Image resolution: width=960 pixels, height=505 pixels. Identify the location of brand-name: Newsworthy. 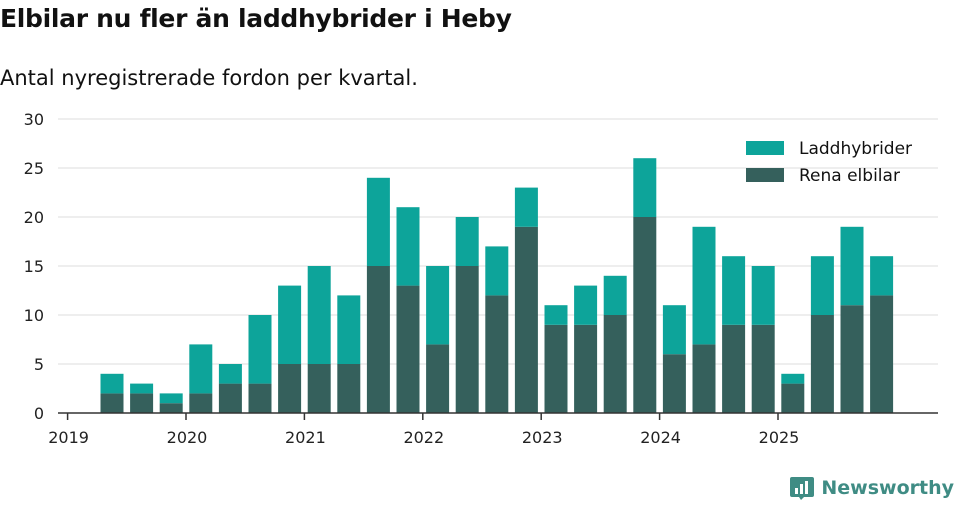
(887, 488).